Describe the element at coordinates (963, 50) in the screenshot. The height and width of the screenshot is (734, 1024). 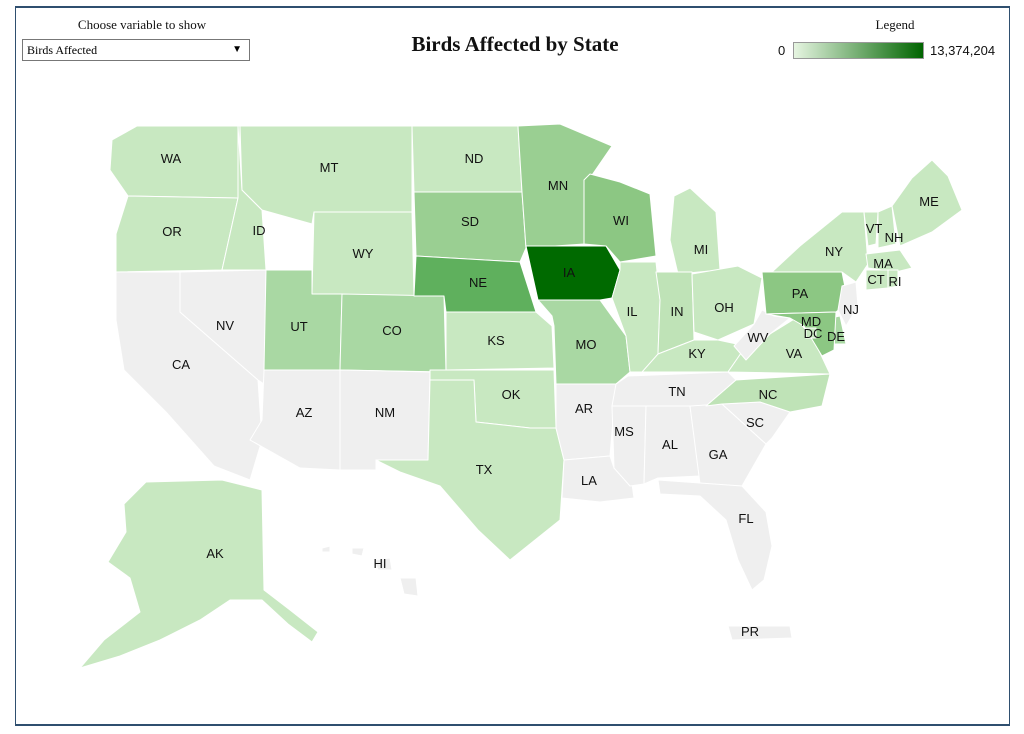
I see `legend-max-label: 13,374,204` at that location.